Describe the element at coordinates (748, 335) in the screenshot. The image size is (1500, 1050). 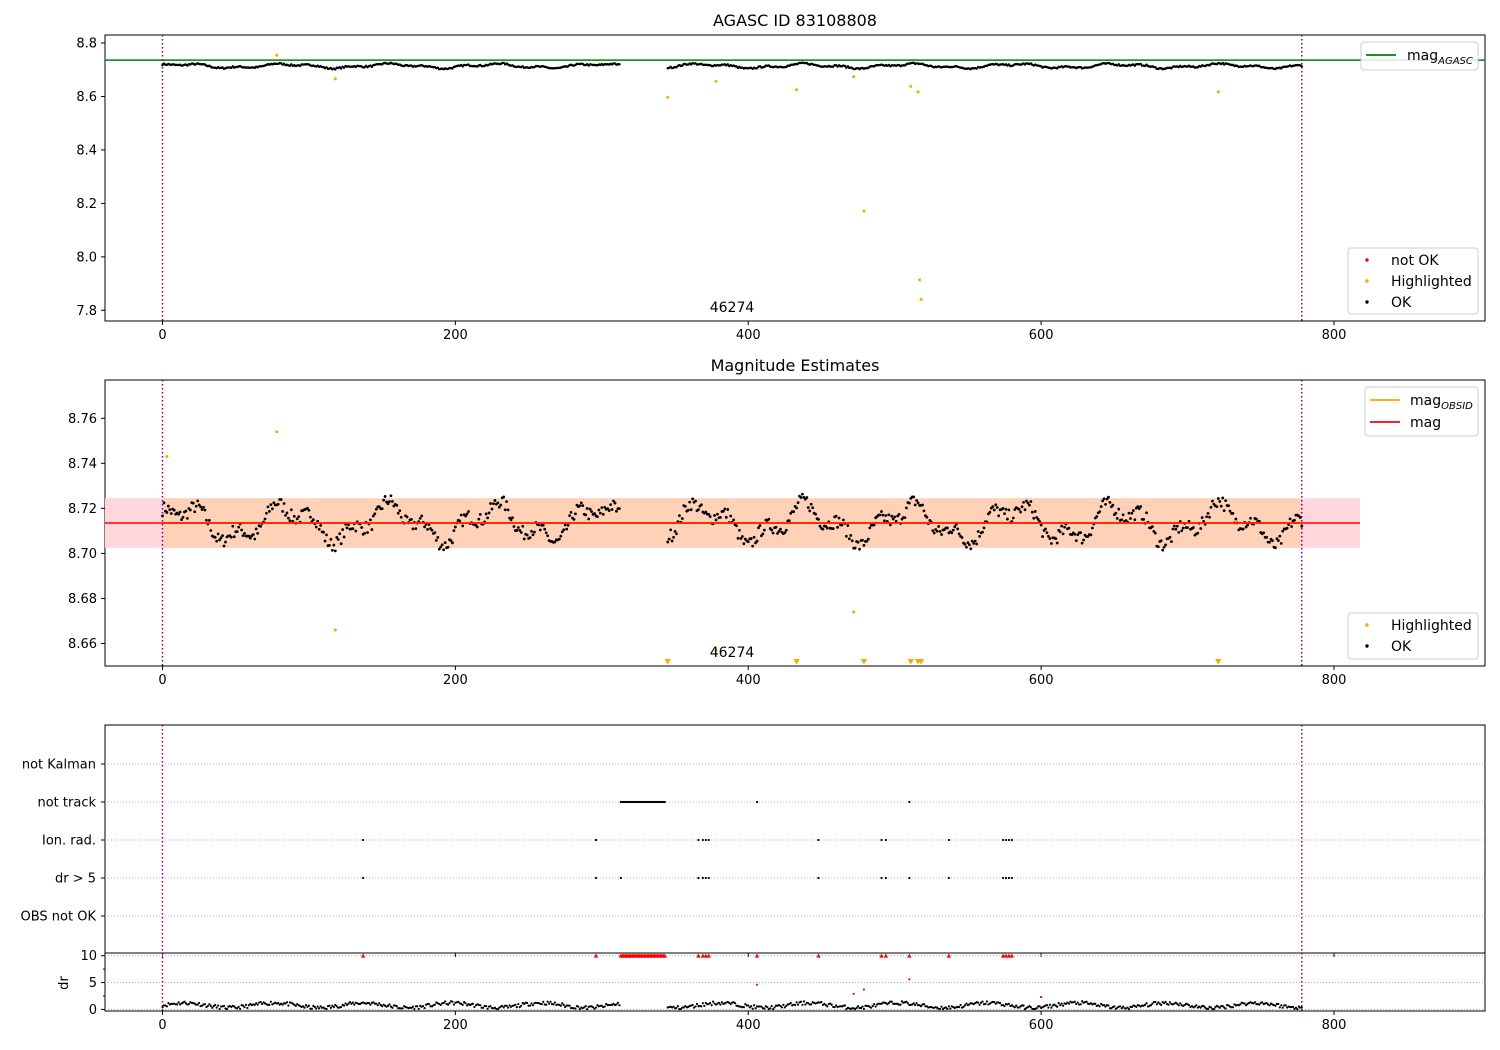
I see `x-tick-label: 400` at that location.